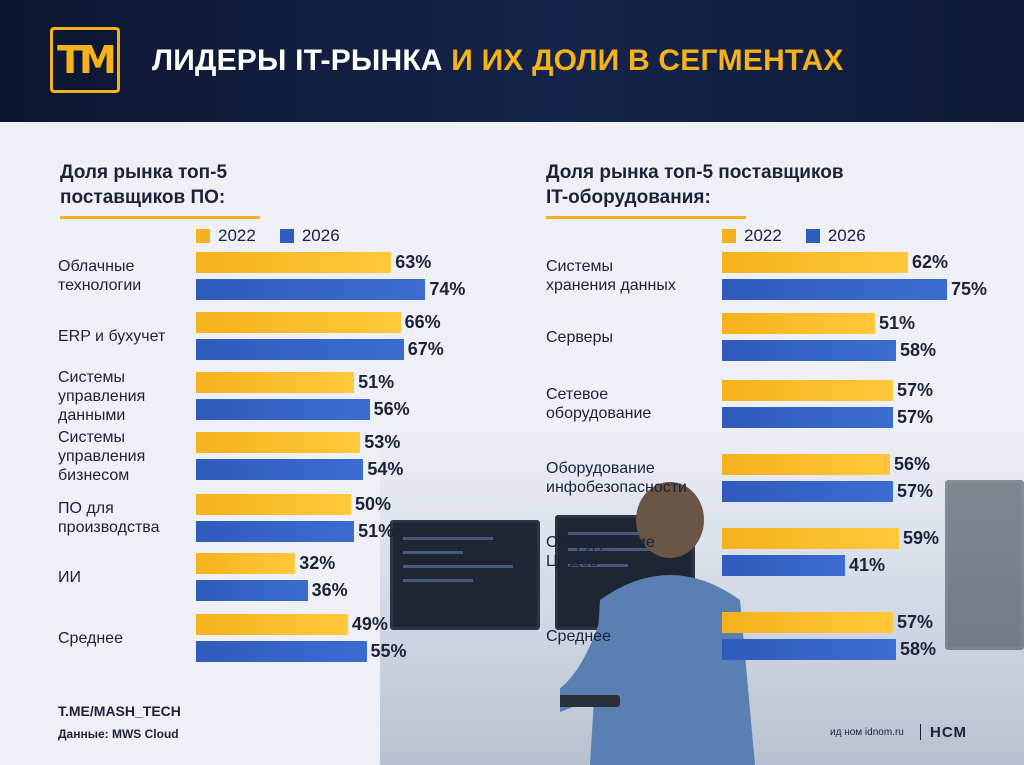 This screenshot has height=765, width=1024. Describe the element at coordinates (143, 185) in the screenshot. I see `left-chart-title: Доля рынка топ-5 поставщиков ПО:` at that location.